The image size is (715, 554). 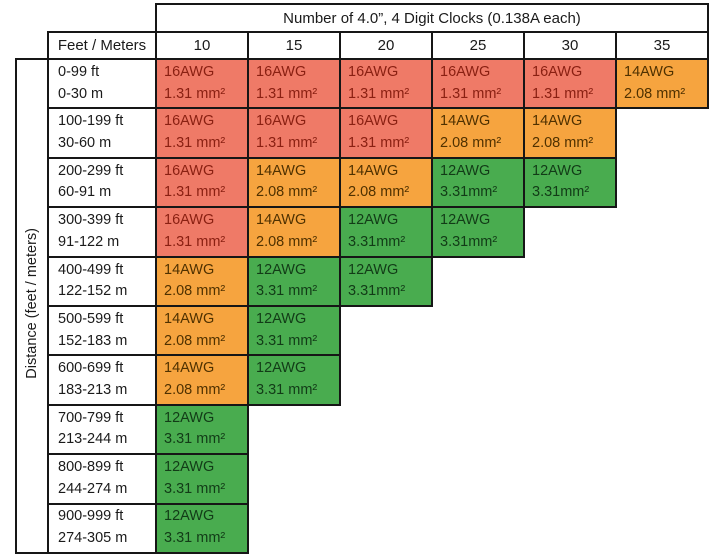 I want to click on distance-feet: 500-599 ft, so click(x=91, y=318).